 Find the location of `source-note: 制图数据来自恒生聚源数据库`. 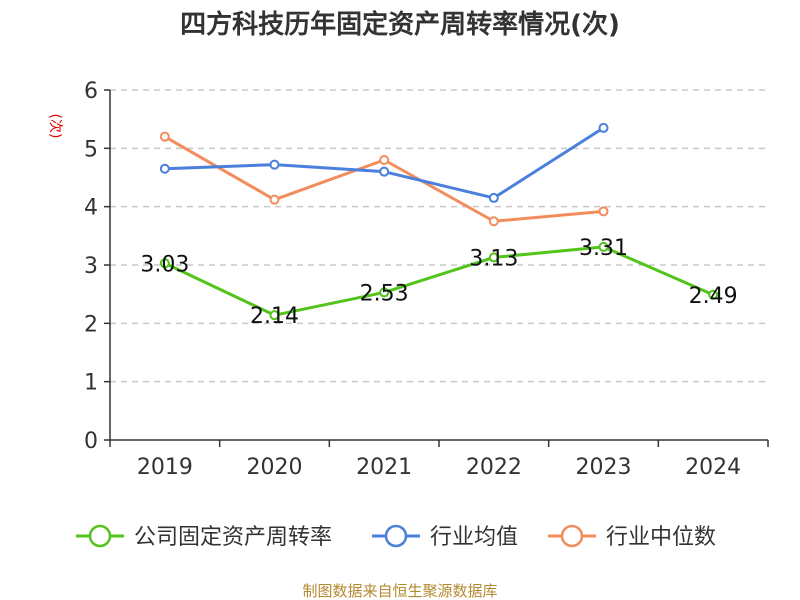

source-note: 制图数据来自恒生聚源数据库 is located at coordinates (399, 591).